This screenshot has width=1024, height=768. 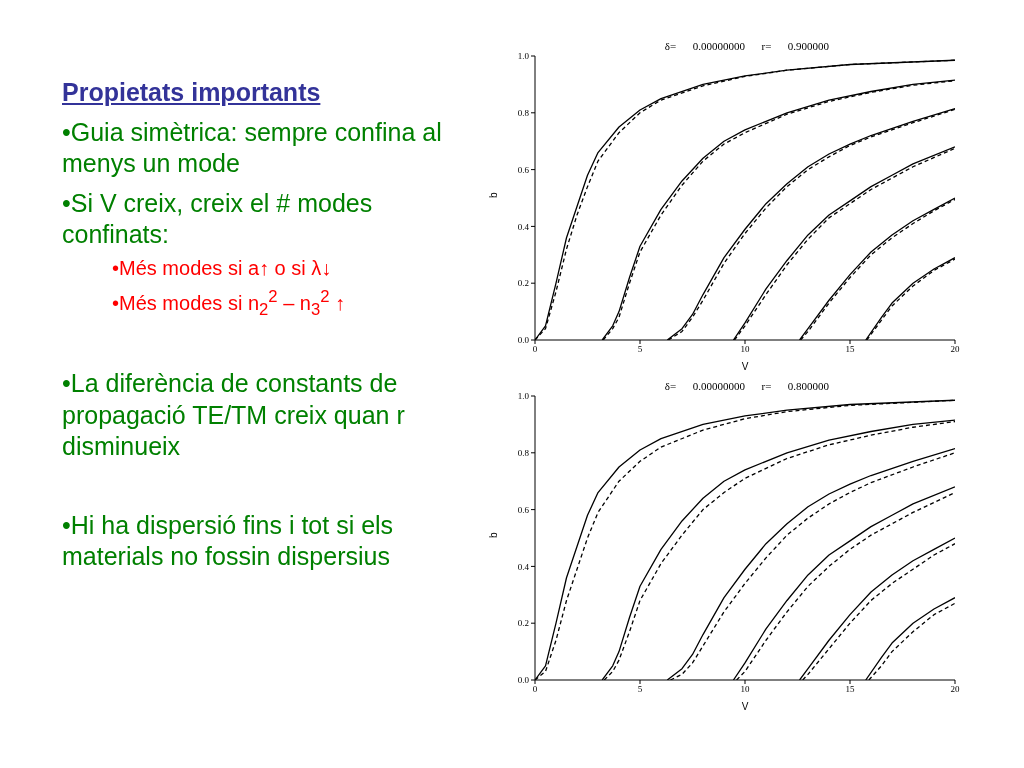 What do you see at coordinates (222, 268) in the screenshot?
I see `text: •Més modes si a↑ o si λ↓` at bounding box center [222, 268].